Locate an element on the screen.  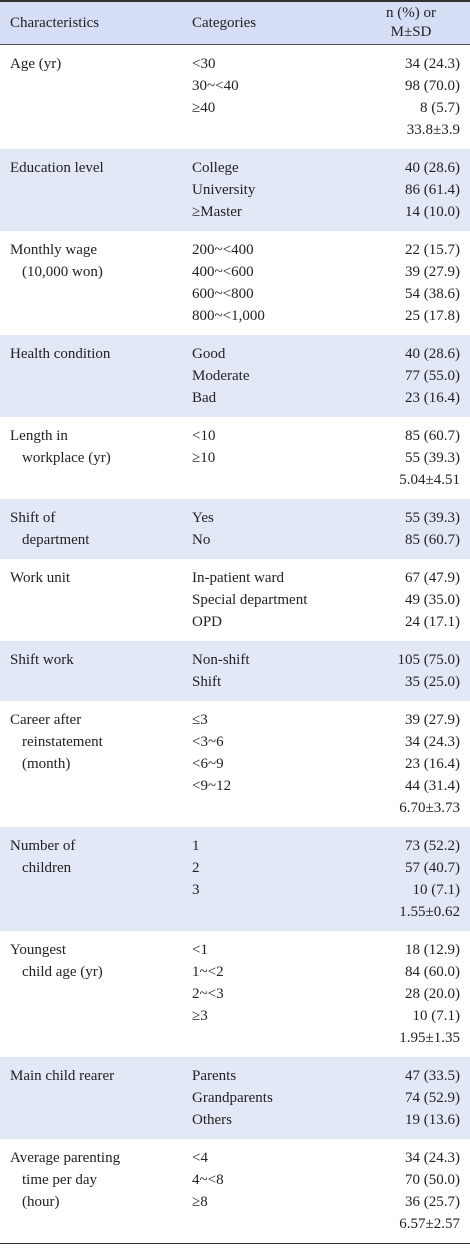
category-text: <9~12 is located at coordinates (212, 786).